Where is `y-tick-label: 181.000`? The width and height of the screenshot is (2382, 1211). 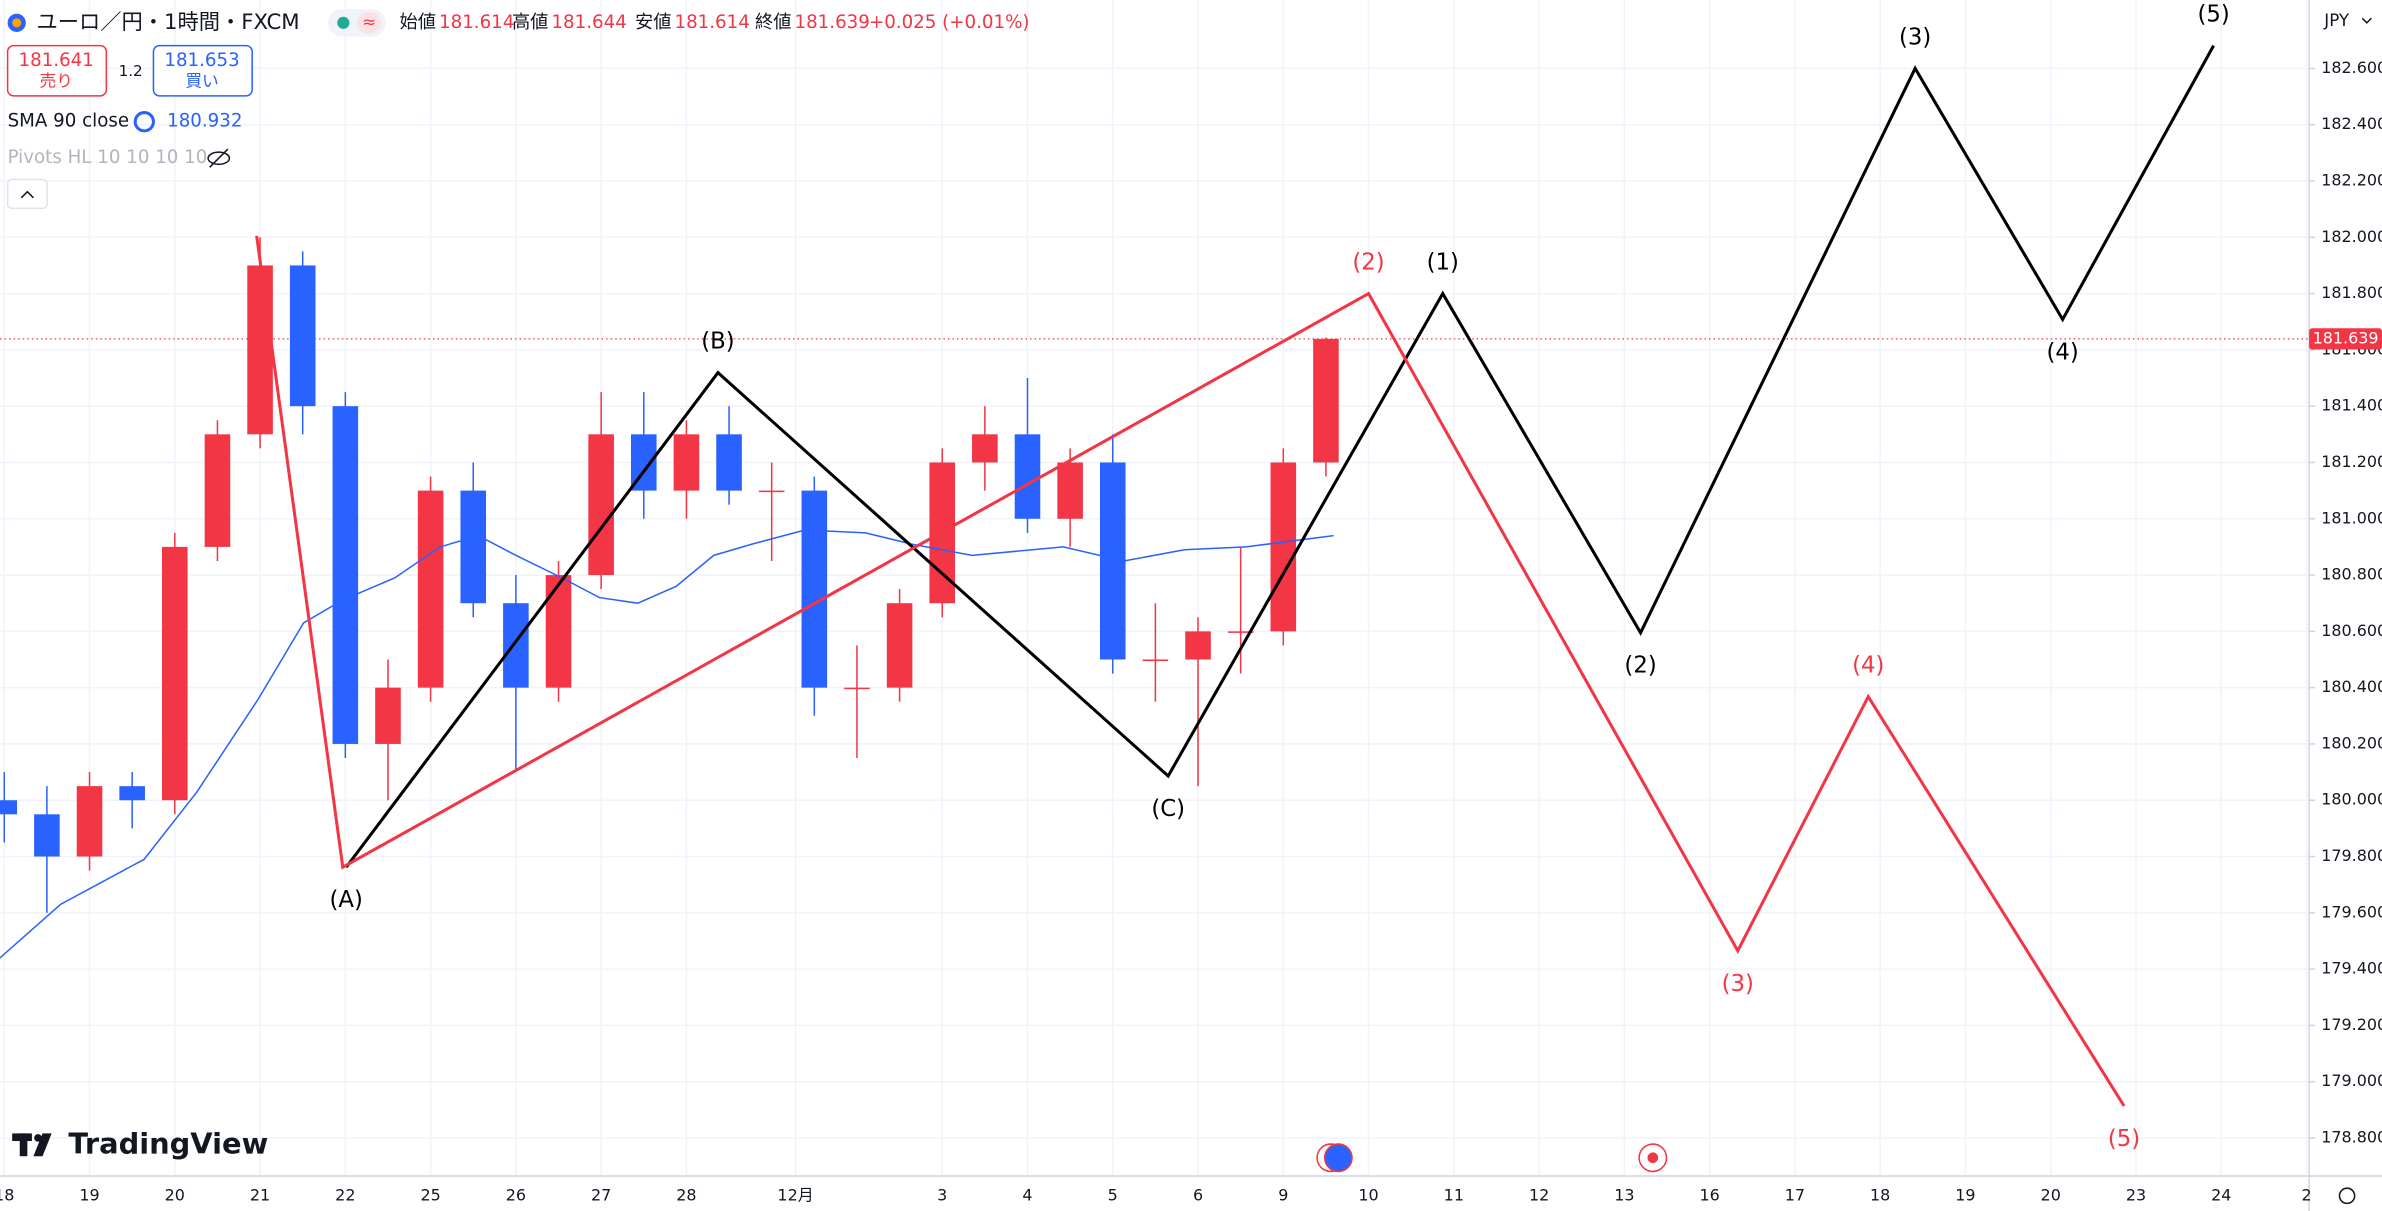 y-tick-label: 181.000 is located at coordinates (2351, 517).